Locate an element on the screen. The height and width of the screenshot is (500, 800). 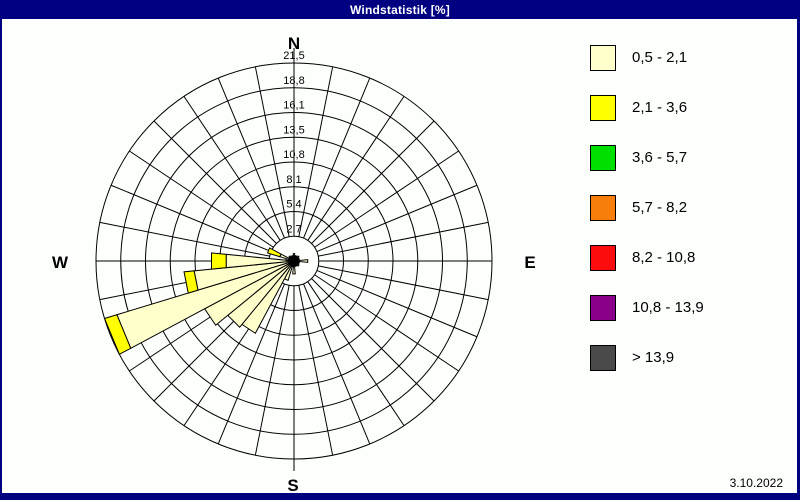
legend-item: 3,6 - 5,7 is located at coordinates (639, 157).